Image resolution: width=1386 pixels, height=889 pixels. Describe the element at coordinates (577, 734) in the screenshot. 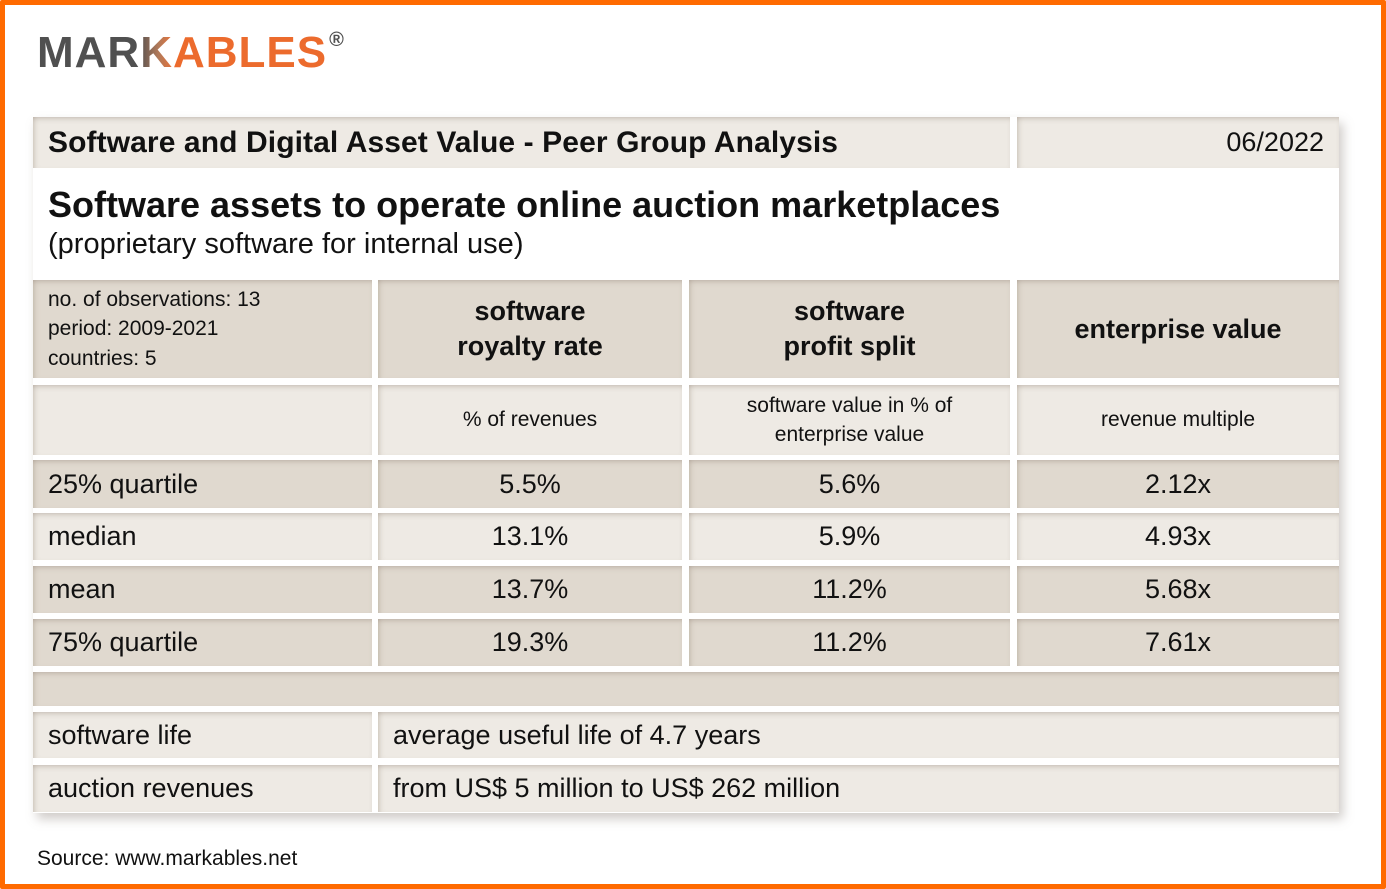

I see `fact-value: average useful life of 4.7 years` at that location.